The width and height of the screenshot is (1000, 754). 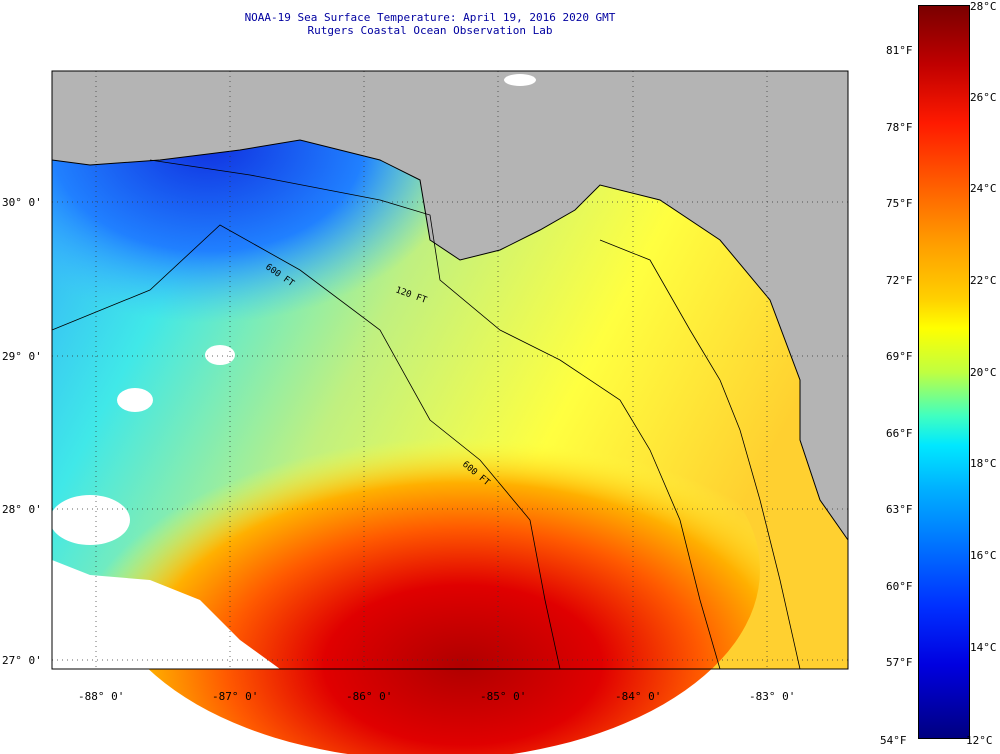 I want to click on lon-label: -84° 0', so click(x=638, y=696).